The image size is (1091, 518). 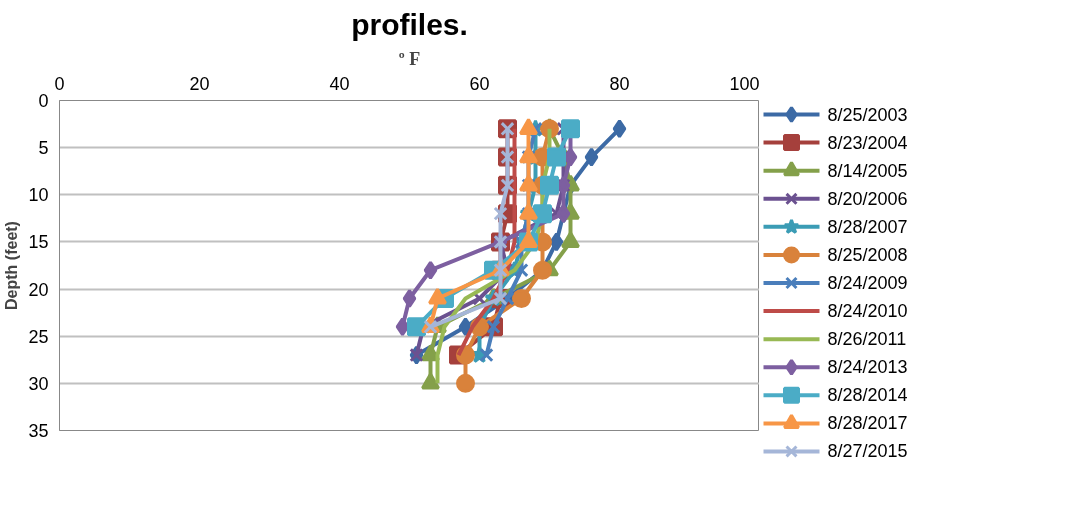 What do you see at coordinates (867, 395) in the screenshot?
I see `legend-label: 8/28/2014` at bounding box center [867, 395].